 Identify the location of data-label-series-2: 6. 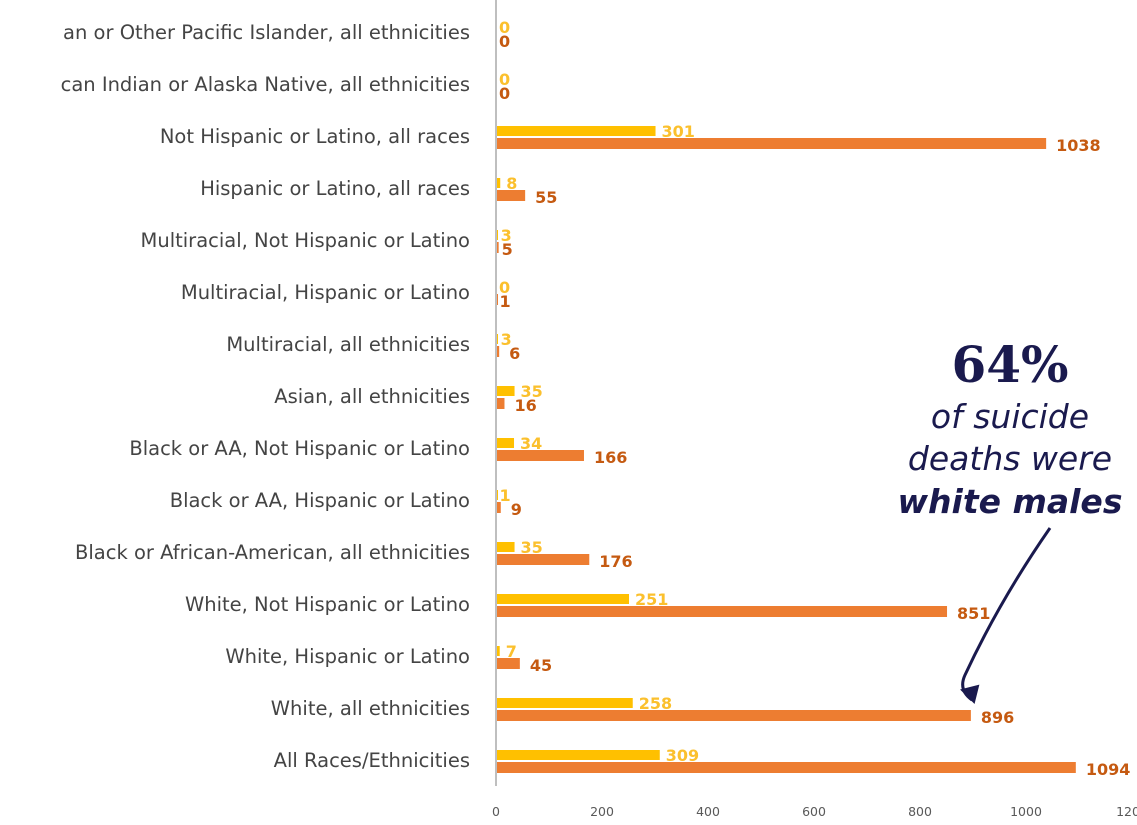
(514, 353).